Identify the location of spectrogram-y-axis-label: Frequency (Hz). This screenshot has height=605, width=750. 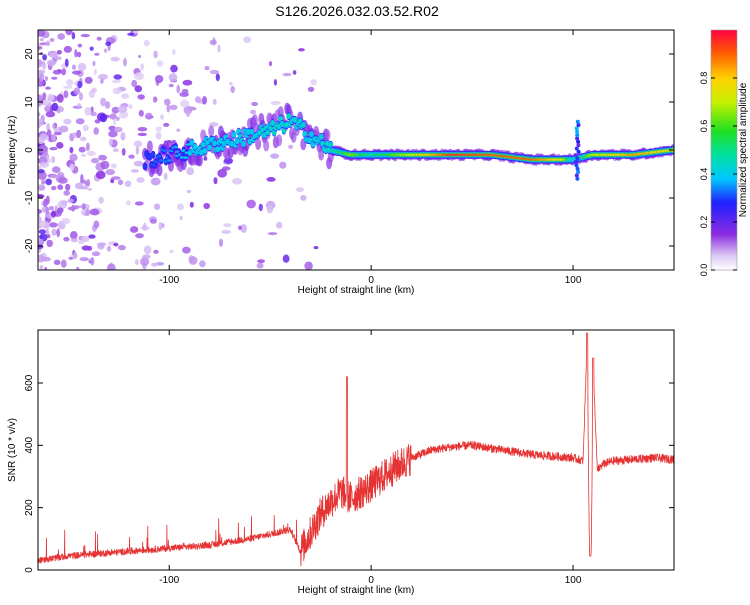
(12, 150).